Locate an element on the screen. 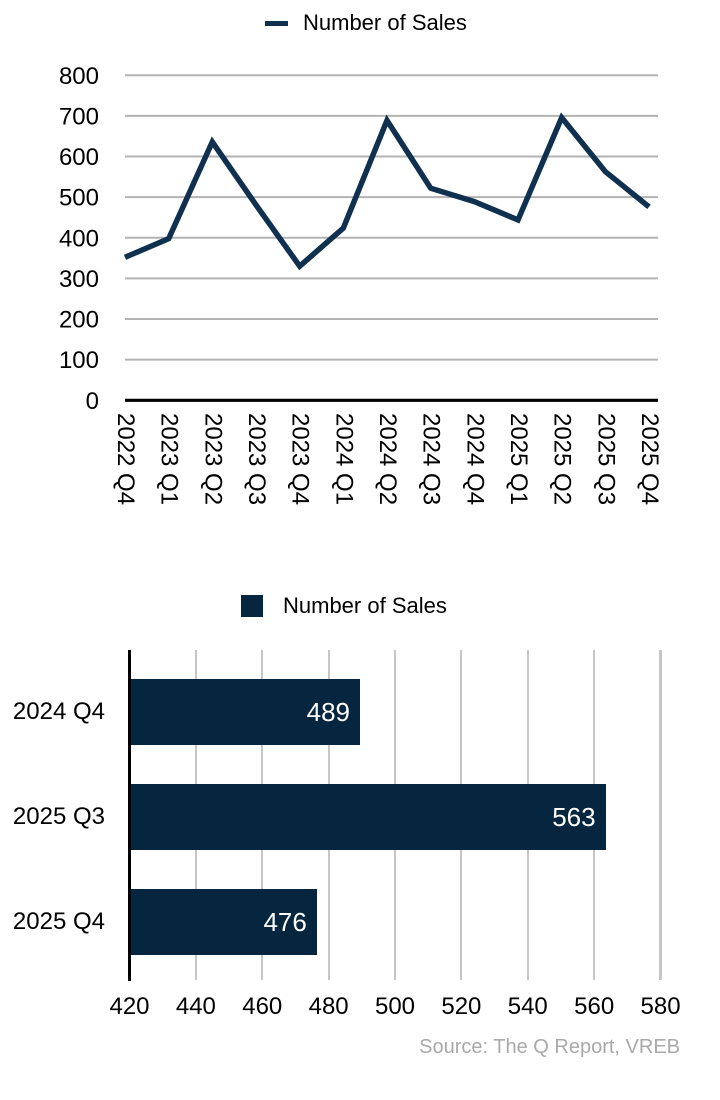 Image resolution: width=720 pixels, height=1100 pixels. x-tick-label: 2024 Q2 is located at coordinates (387, 459).